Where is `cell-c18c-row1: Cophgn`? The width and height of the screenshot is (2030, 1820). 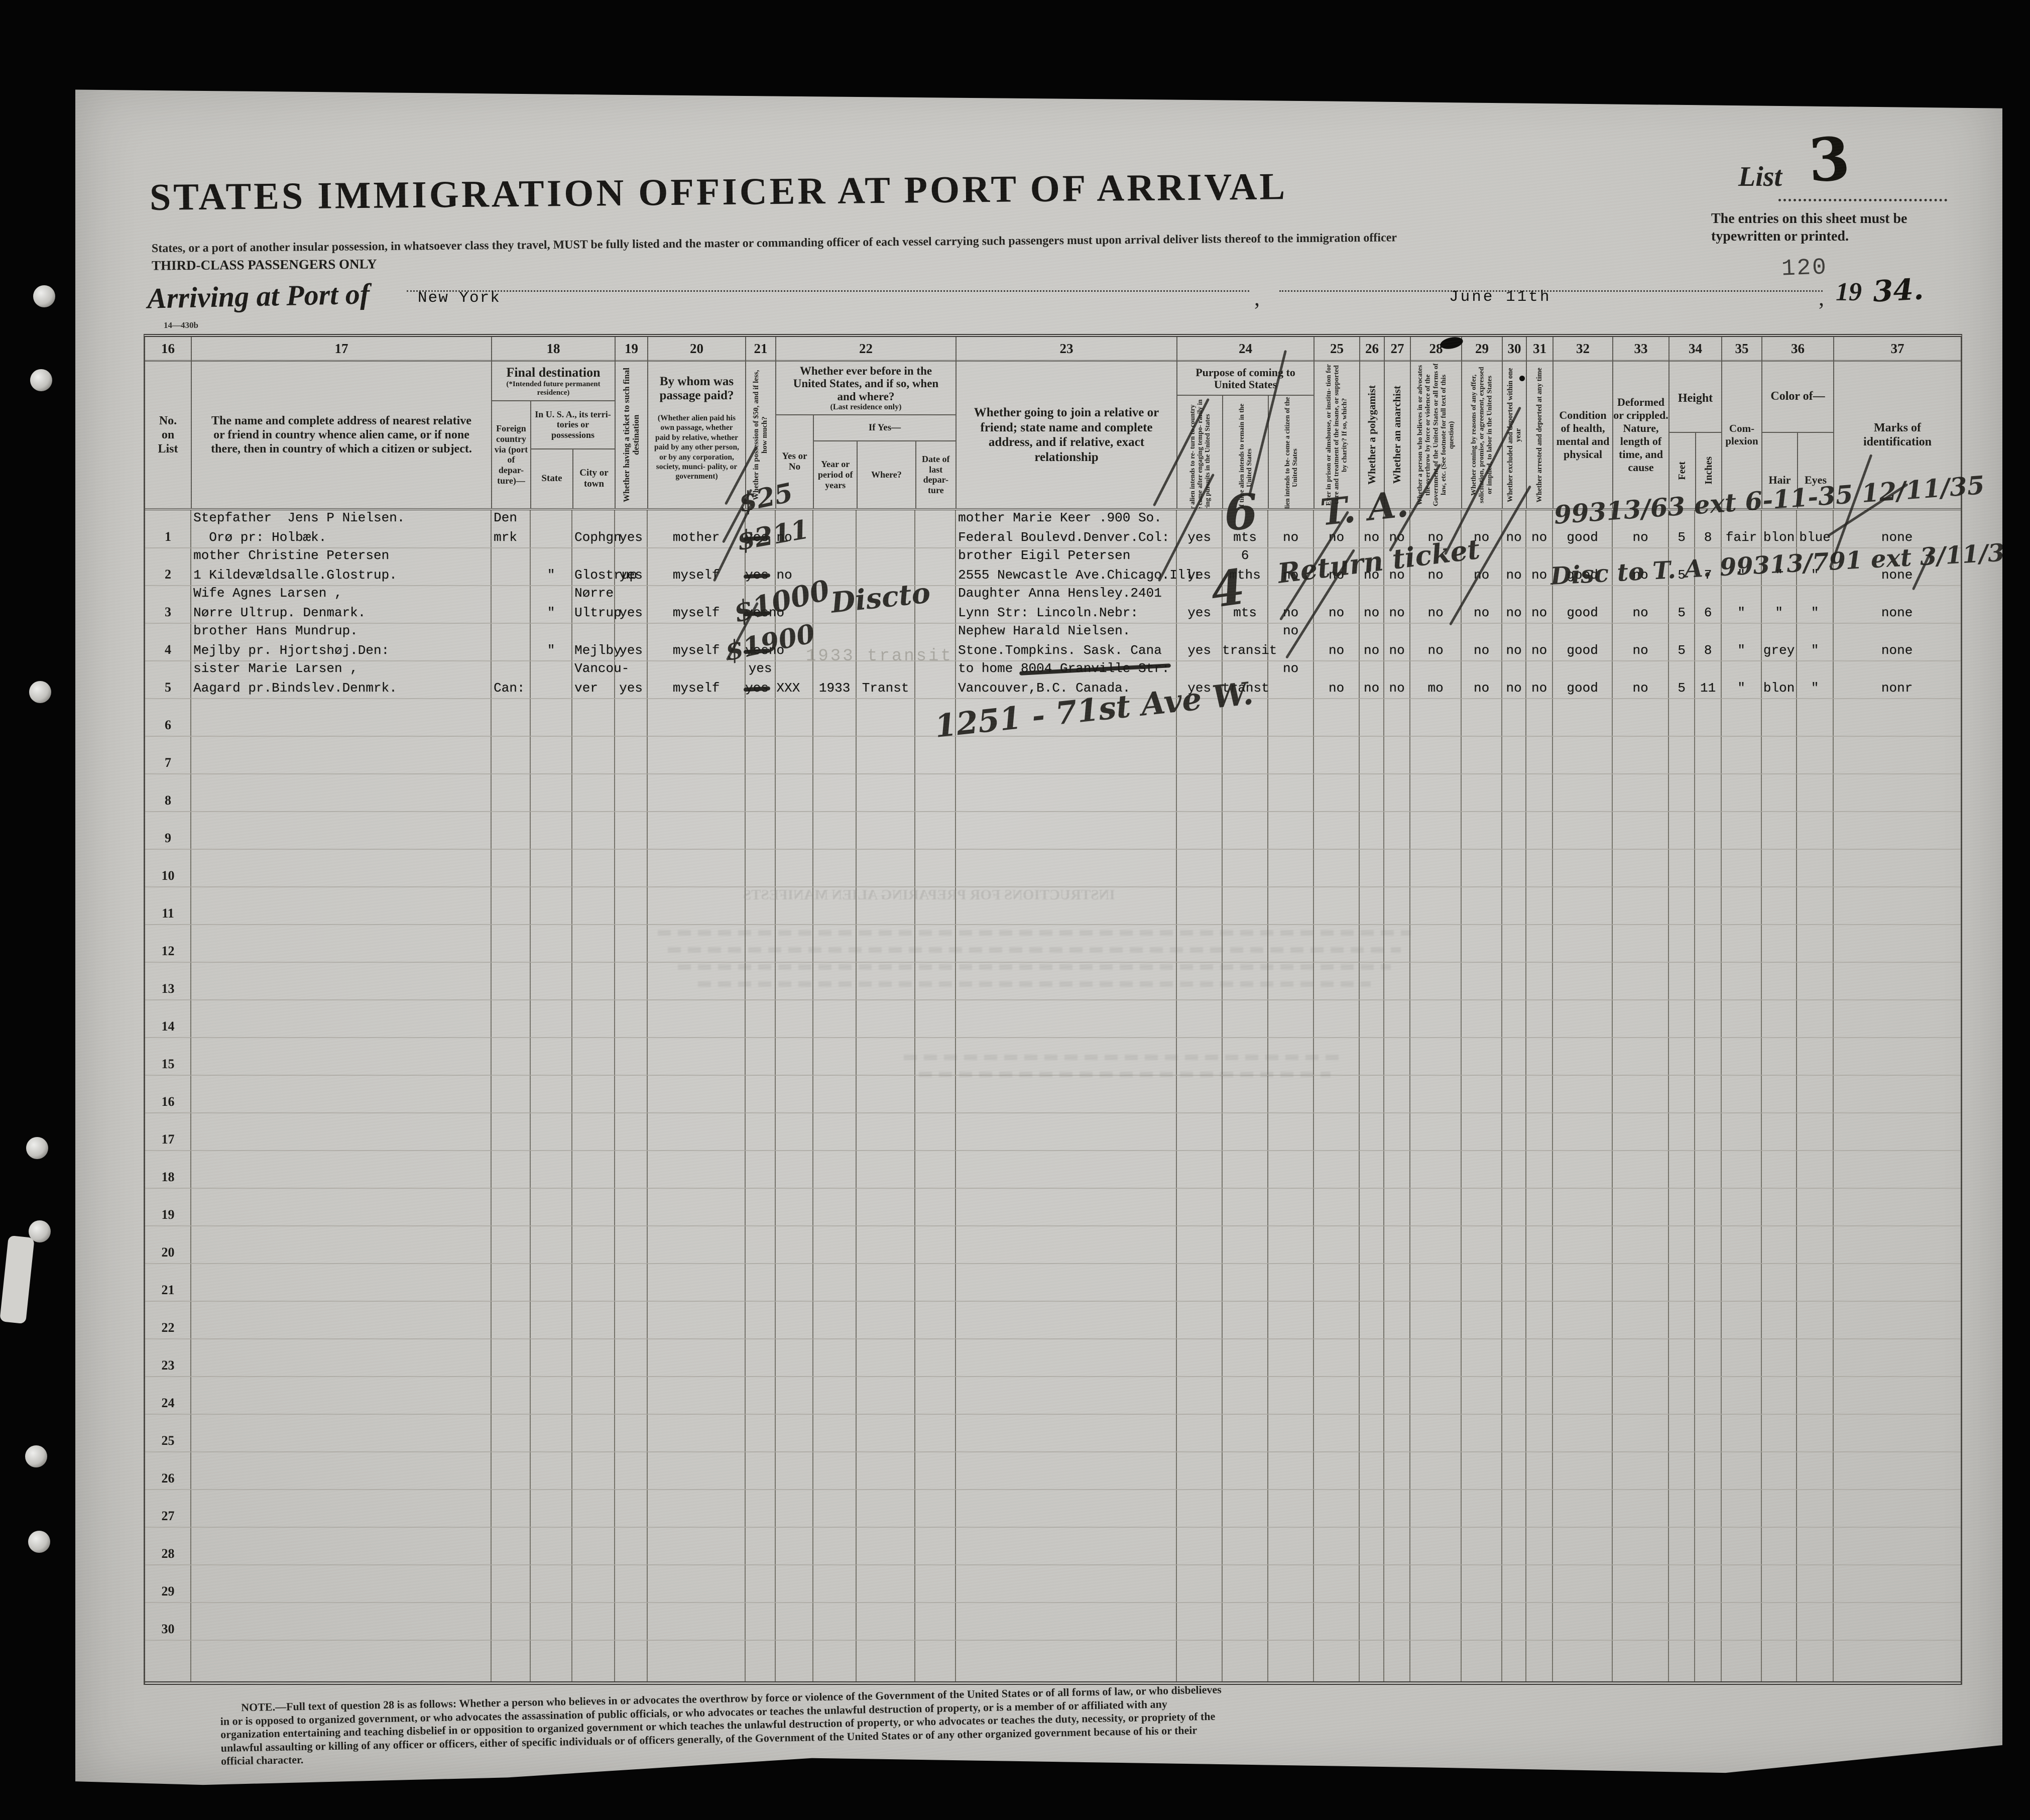 cell-c18c-row1: Cophgn is located at coordinates (597, 529).